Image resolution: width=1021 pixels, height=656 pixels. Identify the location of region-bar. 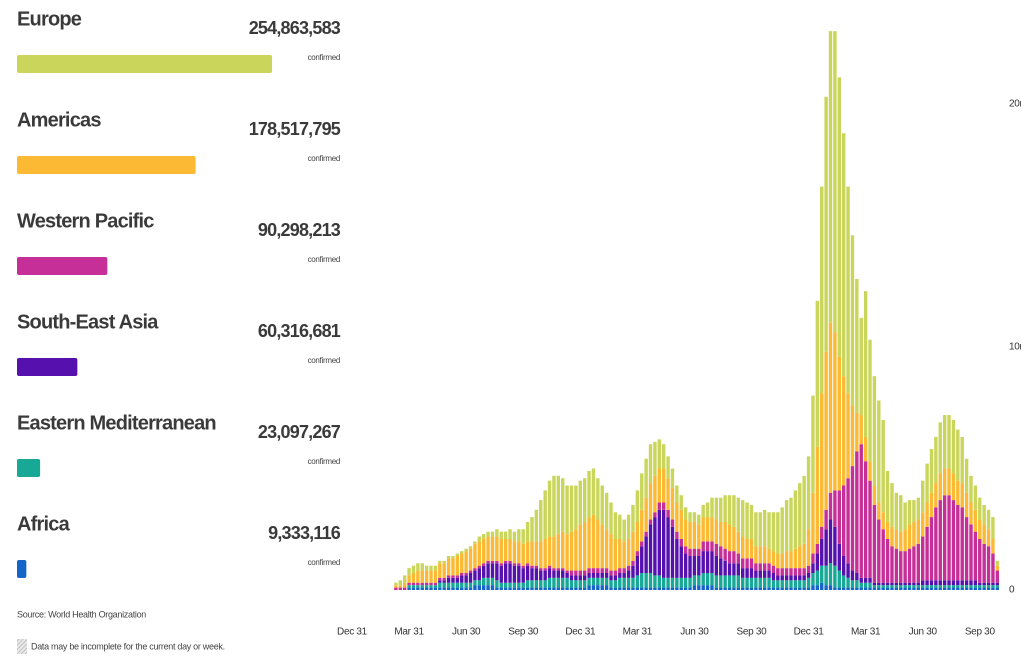
(22, 569).